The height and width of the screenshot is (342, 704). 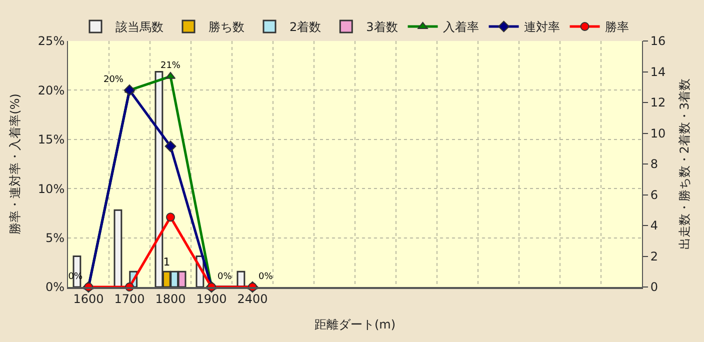 I want to click on y2-tick-label: 10, so click(x=658, y=133).